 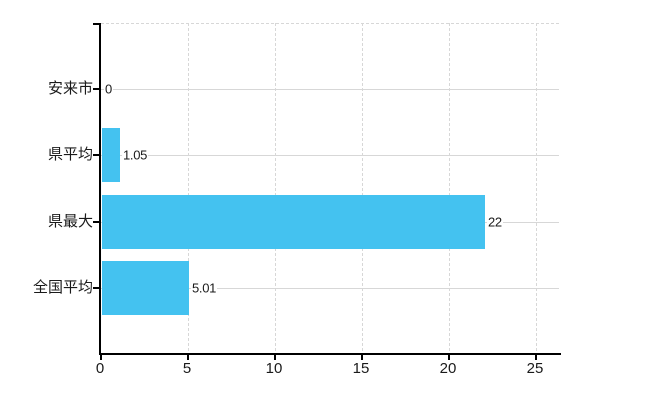 What do you see at coordinates (135, 155) in the screenshot?
I see `bar-value-label: 1.05` at bounding box center [135, 155].